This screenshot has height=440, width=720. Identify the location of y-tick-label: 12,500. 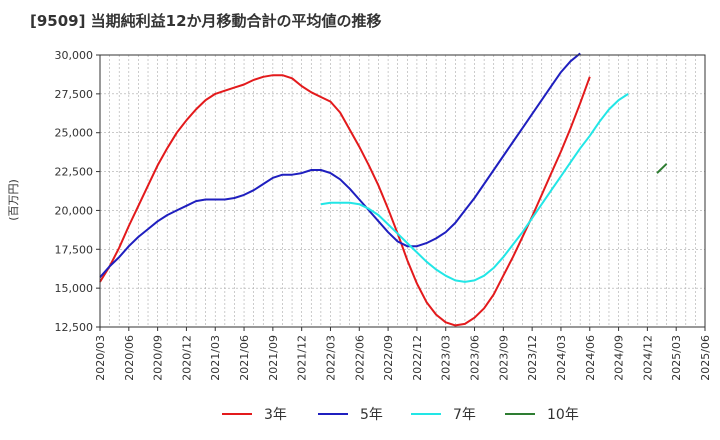
(74, 327).